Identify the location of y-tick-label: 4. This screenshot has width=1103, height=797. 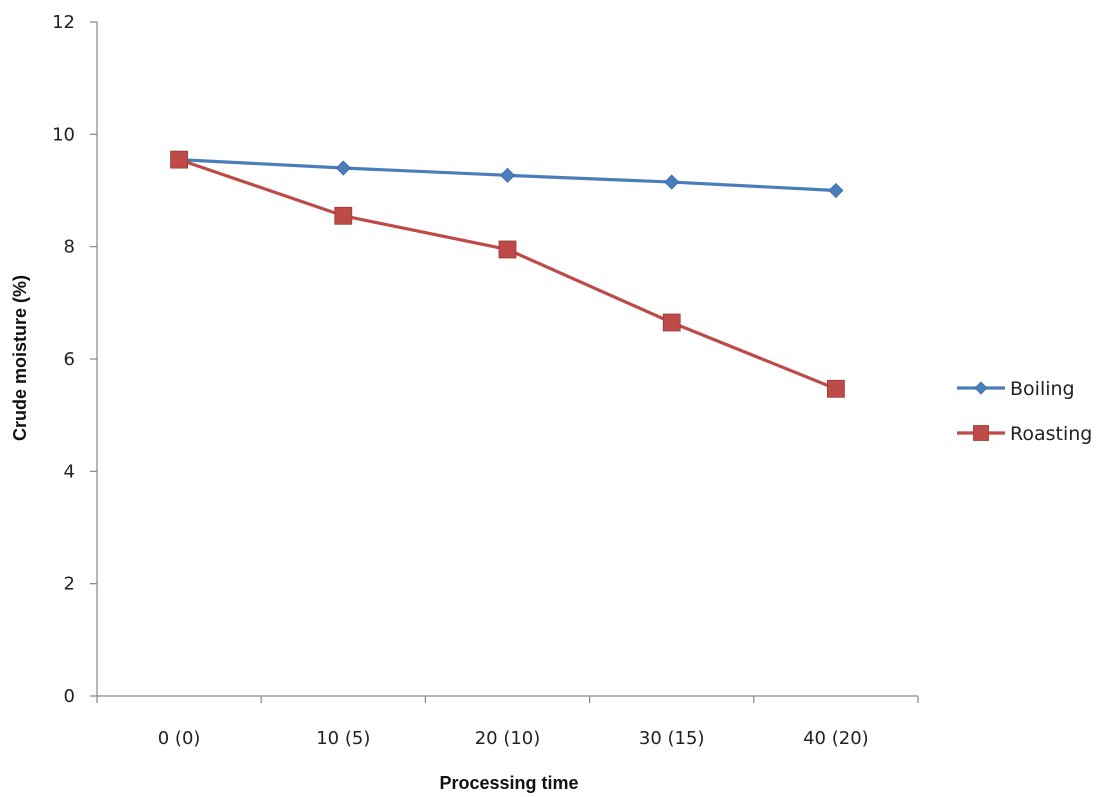
(69, 471).